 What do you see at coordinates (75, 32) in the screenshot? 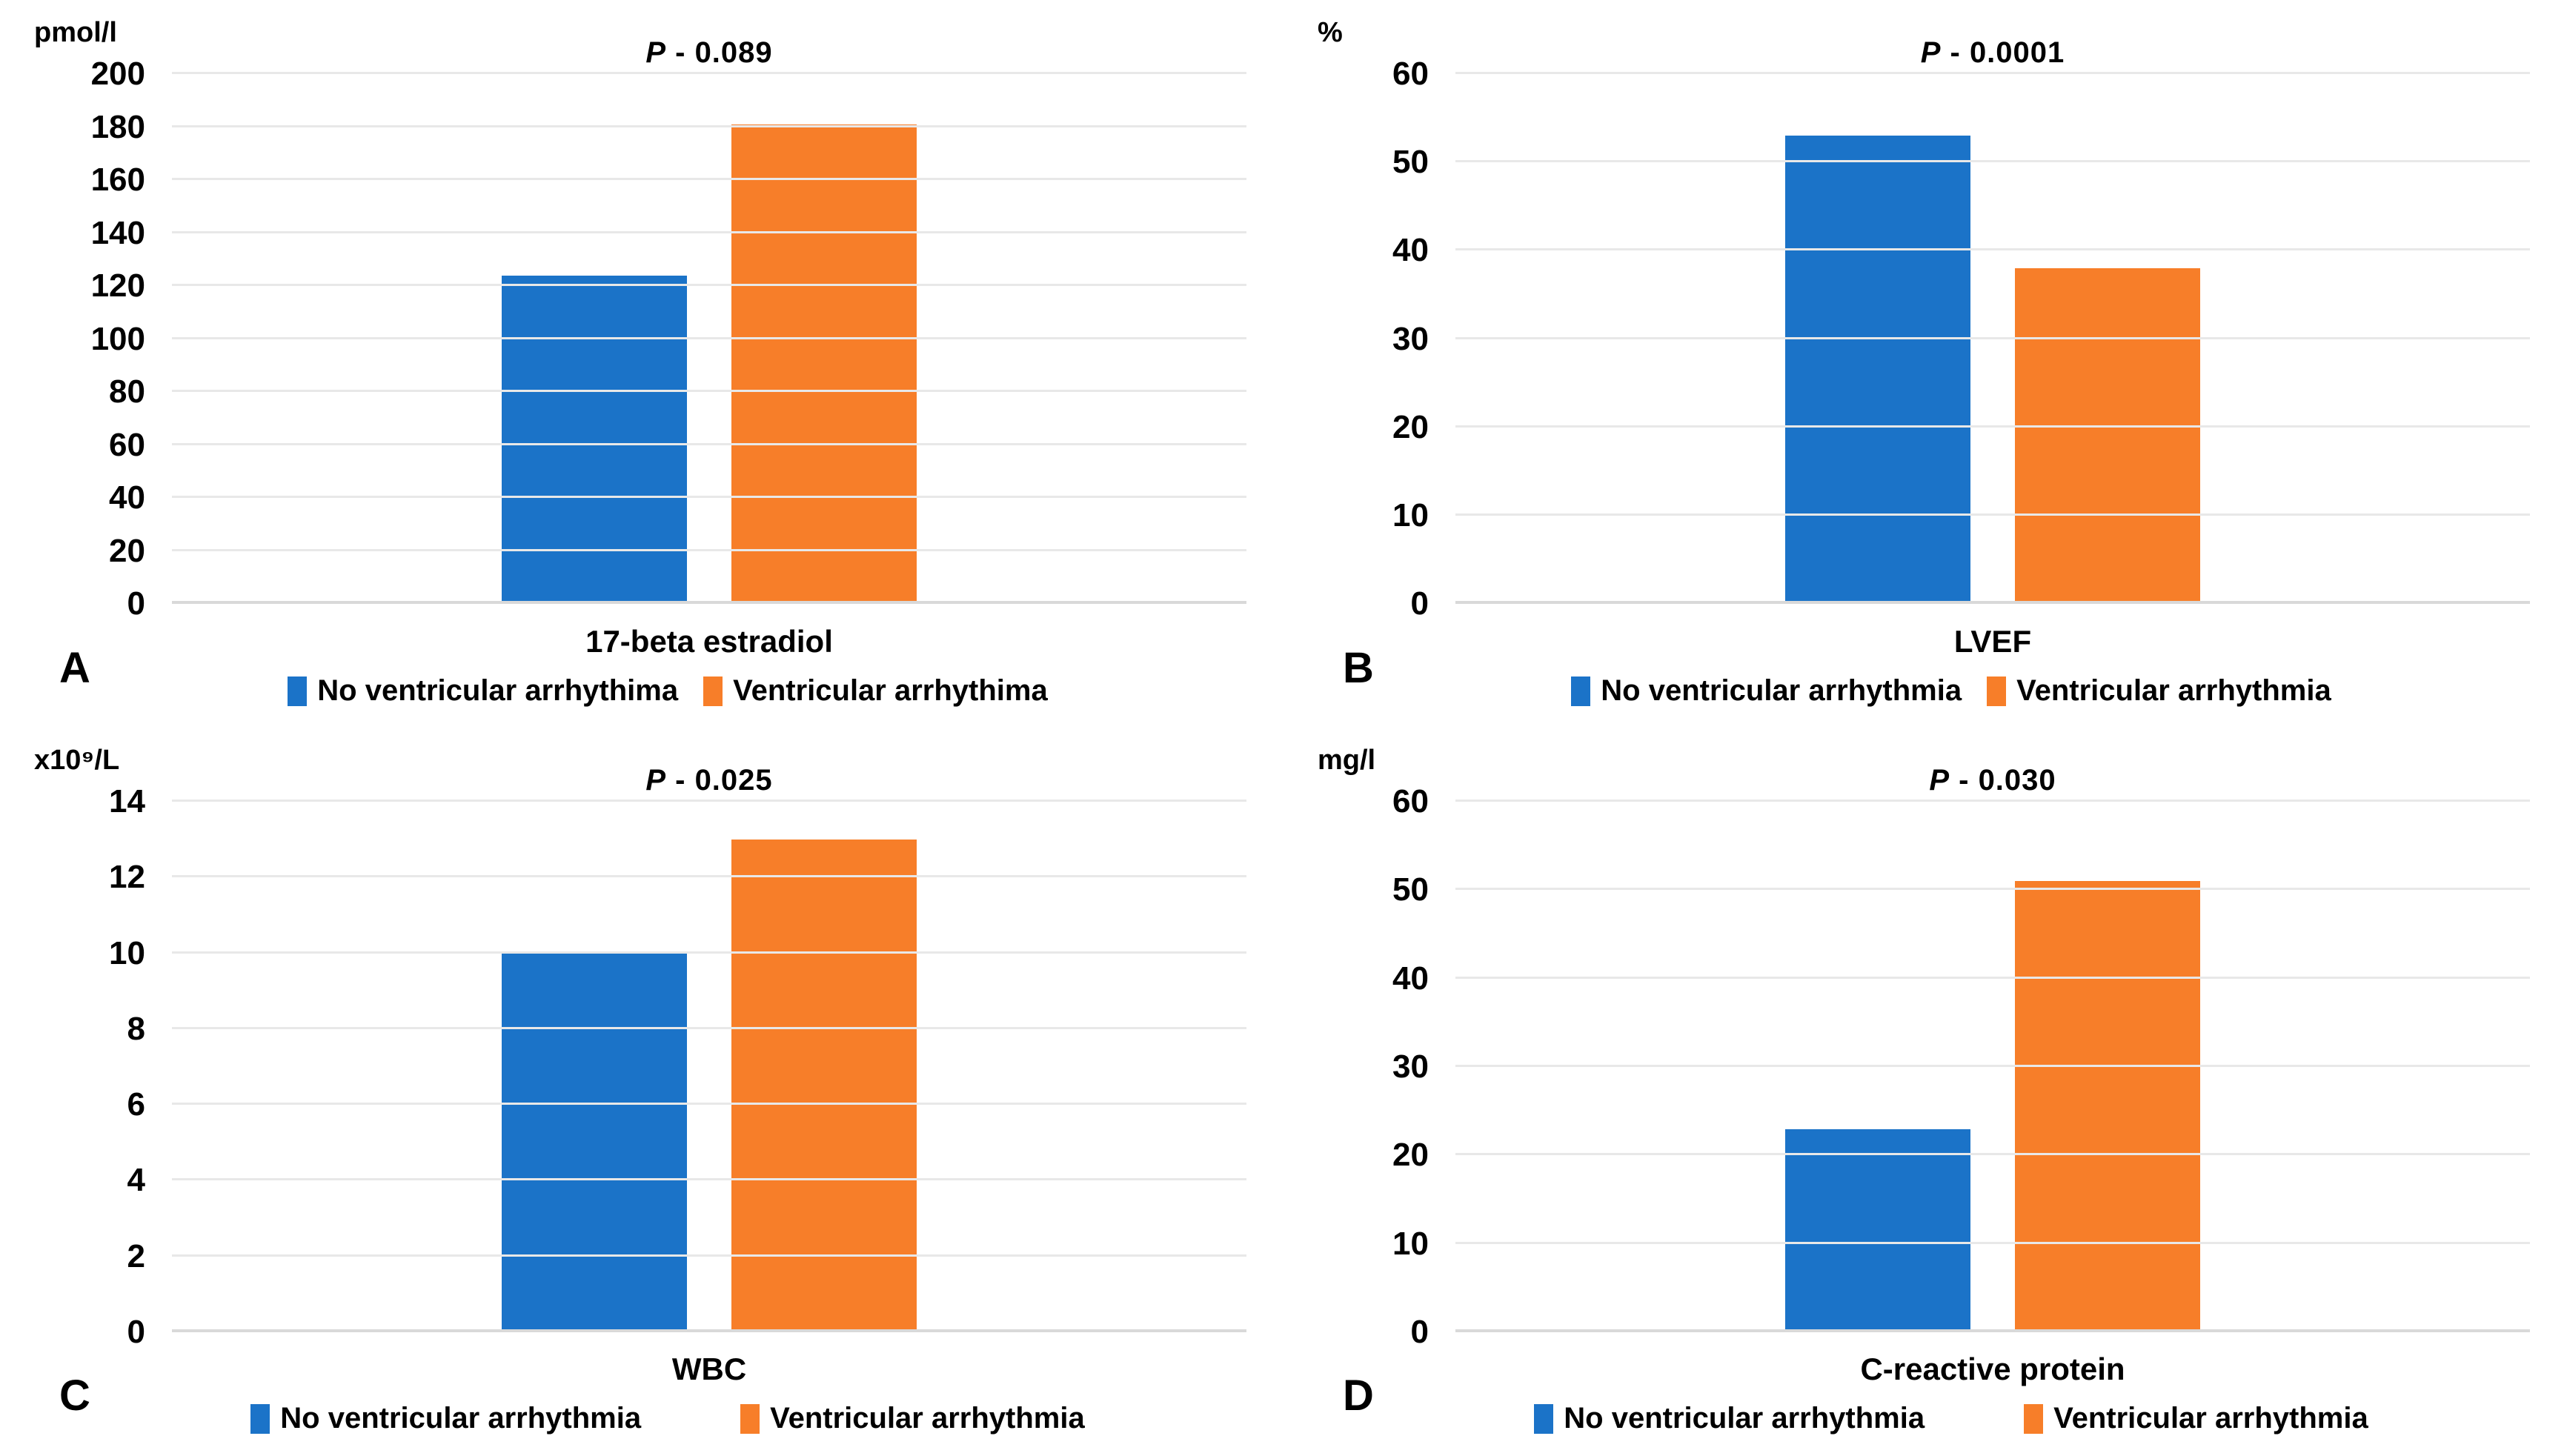
I see `y-axis-unit: pmol/l` at bounding box center [75, 32].